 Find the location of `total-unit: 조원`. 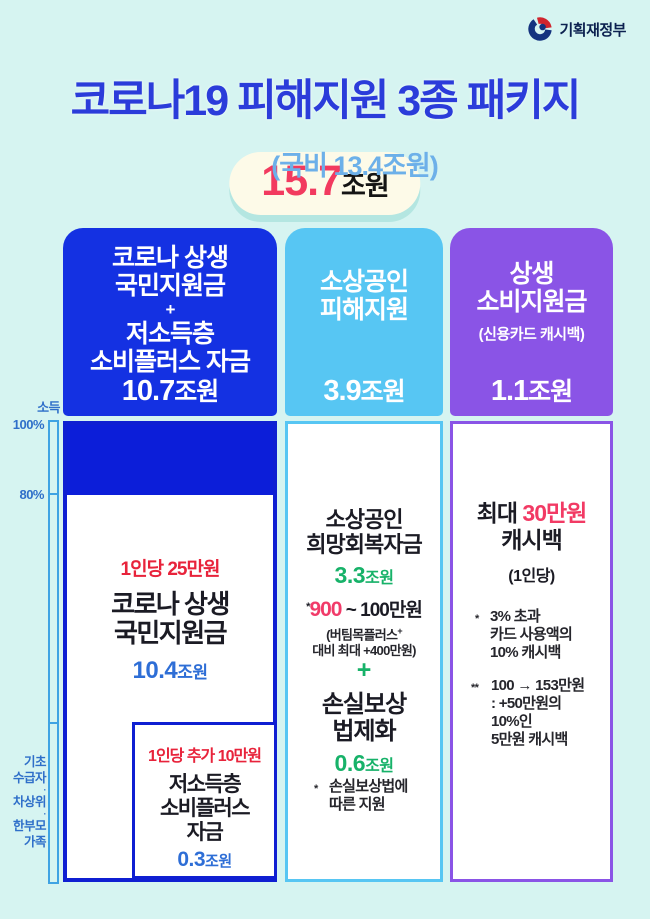

total-unit: 조원 is located at coordinates (365, 186).